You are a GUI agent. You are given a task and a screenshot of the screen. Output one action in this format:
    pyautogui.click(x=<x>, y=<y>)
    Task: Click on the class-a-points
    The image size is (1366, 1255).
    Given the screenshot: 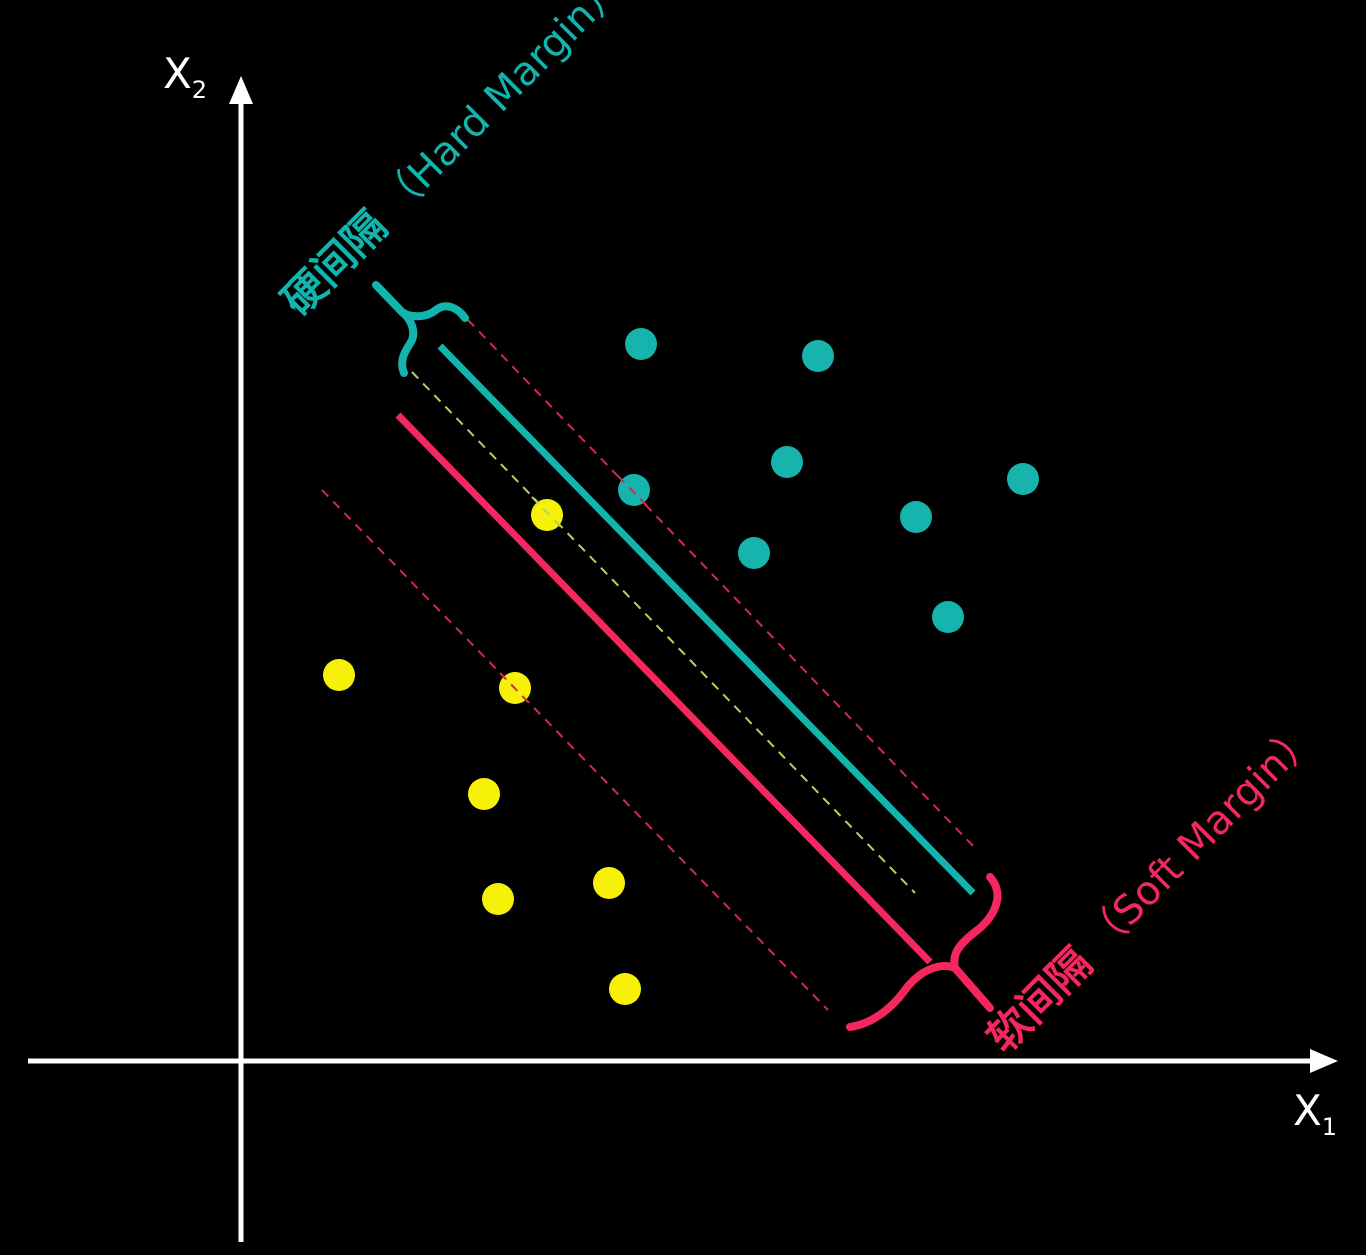 What is the action you would take?
    pyautogui.click(x=828, y=480)
    